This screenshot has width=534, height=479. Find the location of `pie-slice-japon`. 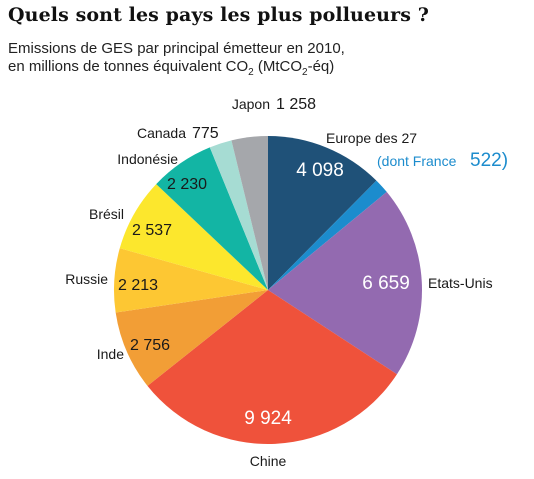

pie-slice-japon is located at coordinates (249, 213).